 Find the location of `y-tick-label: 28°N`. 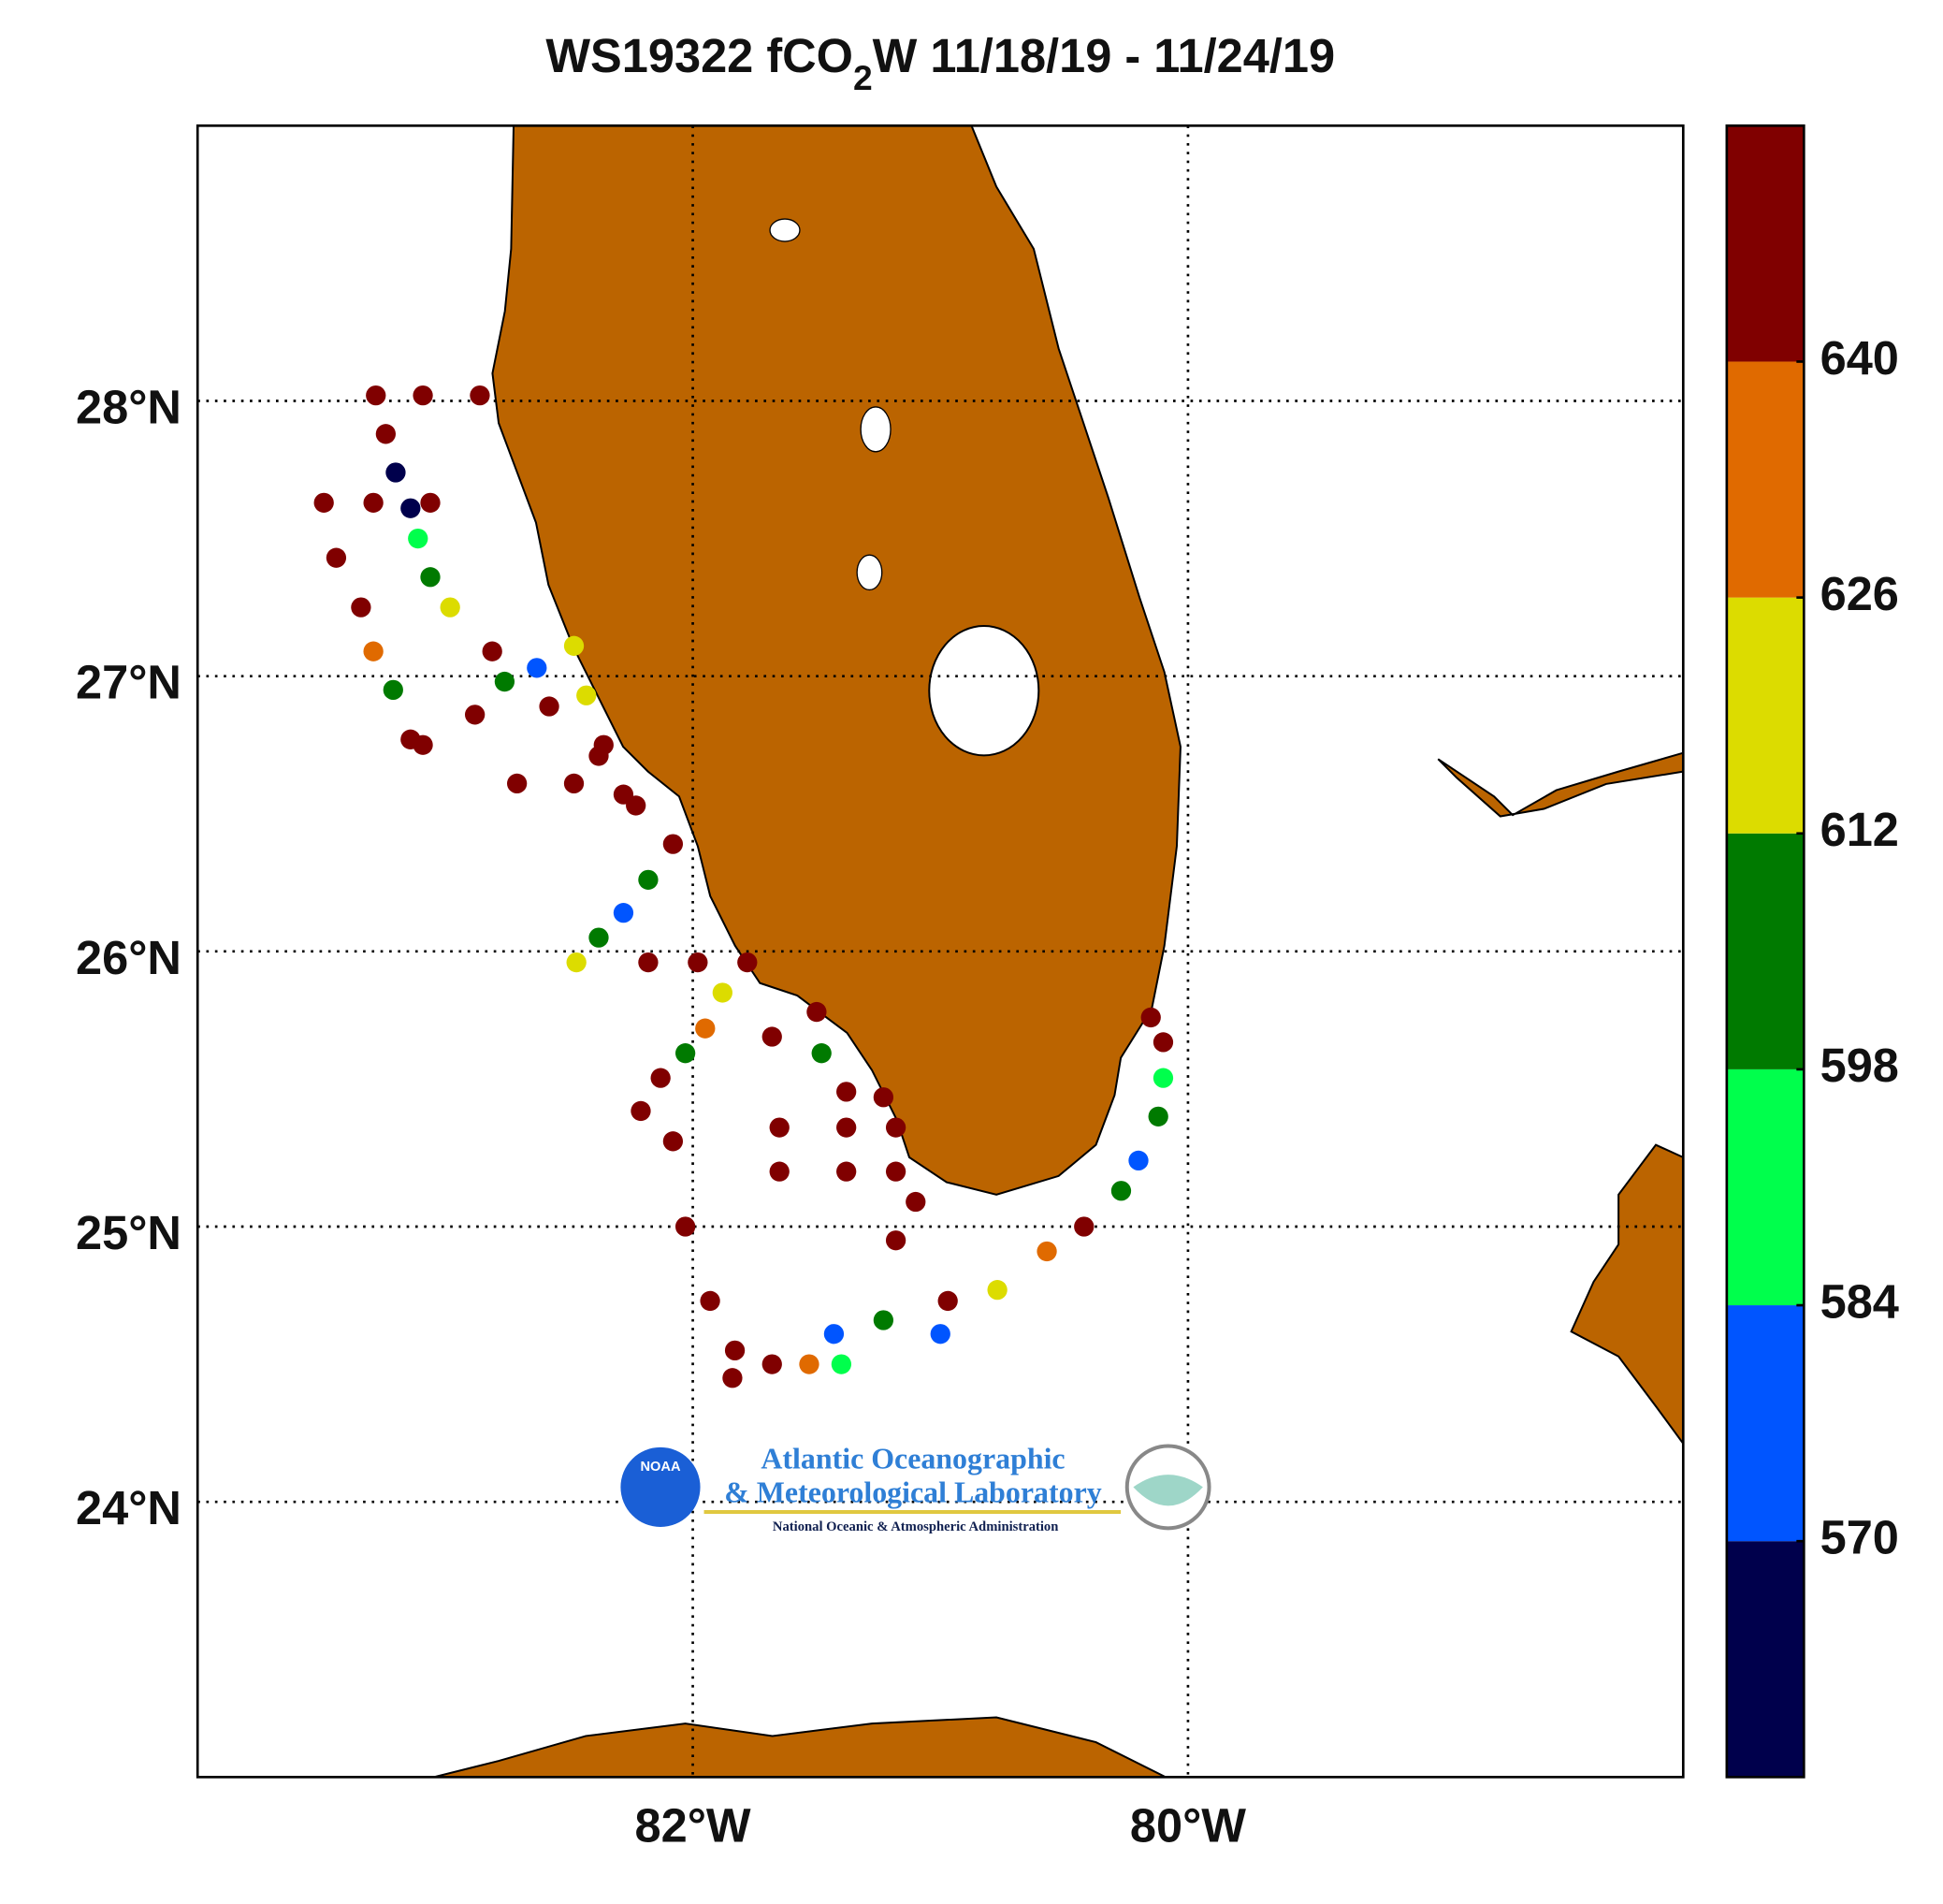

y-tick-label: 28°N is located at coordinates (128, 406).